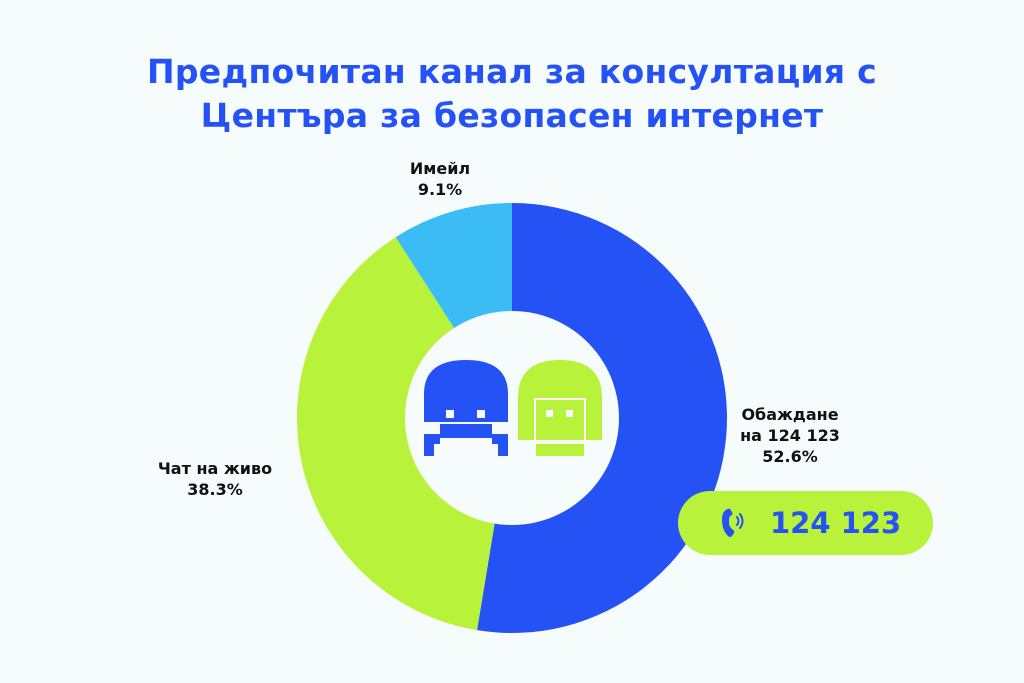 Image resolution: width=1024 pixels, height=683 pixels. What do you see at coordinates (512, 71) in the screenshot?
I see `chart-title-line1: Предпочитан канал за консултация с` at bounding box center [512, 71].